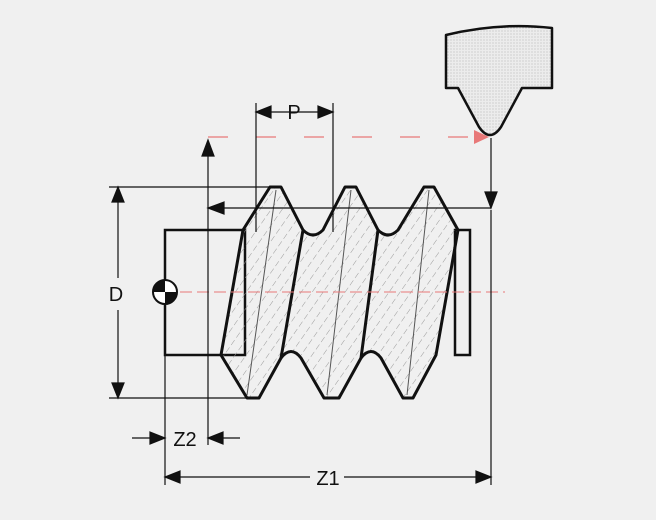  I want to click on thread-helix-lines, so click(329, 294).